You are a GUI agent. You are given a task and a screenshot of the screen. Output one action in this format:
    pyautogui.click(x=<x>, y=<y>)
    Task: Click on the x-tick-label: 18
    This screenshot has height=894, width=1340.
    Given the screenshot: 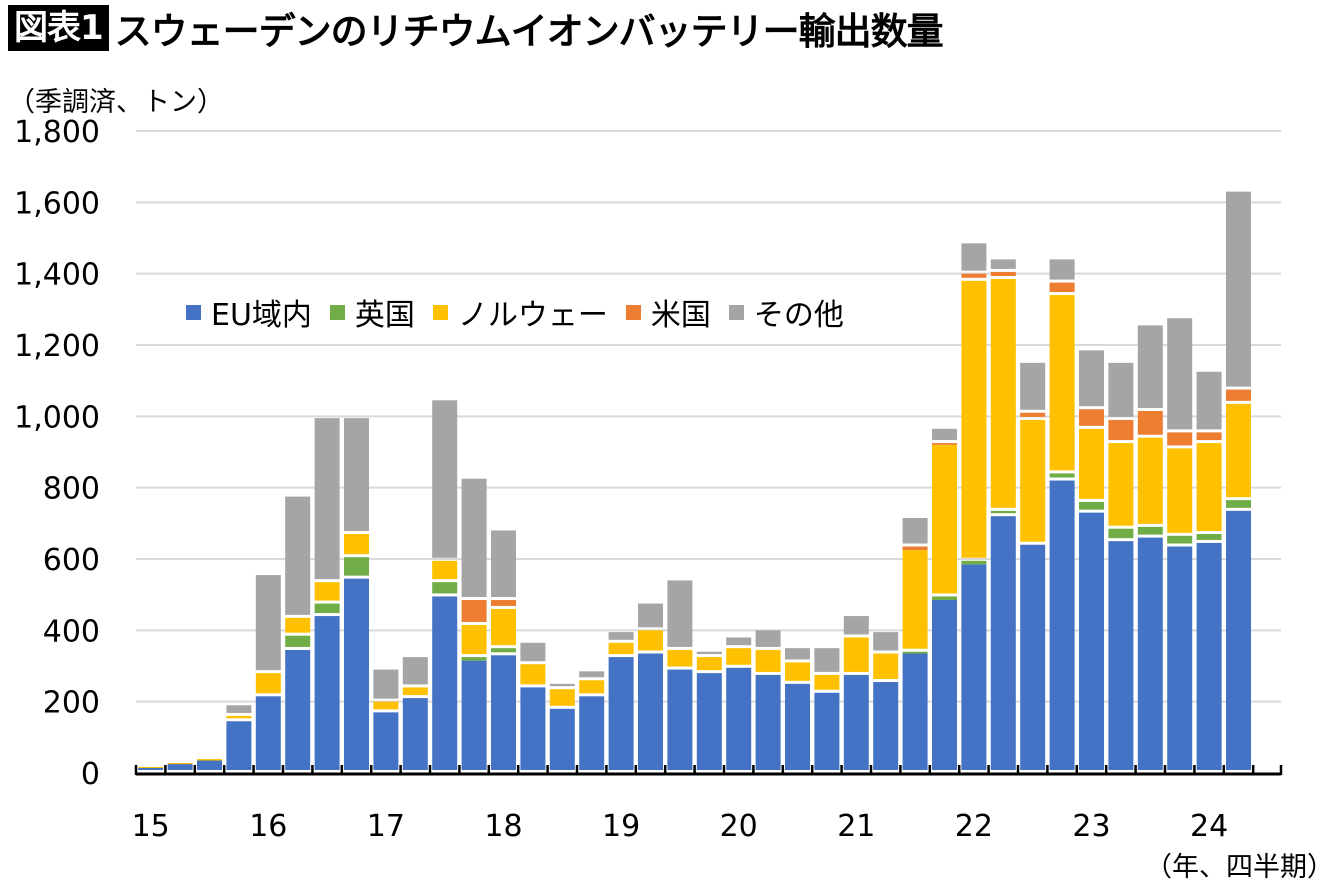 What is the action you would take?
    pyautogui.click(x=503, y=826)
    